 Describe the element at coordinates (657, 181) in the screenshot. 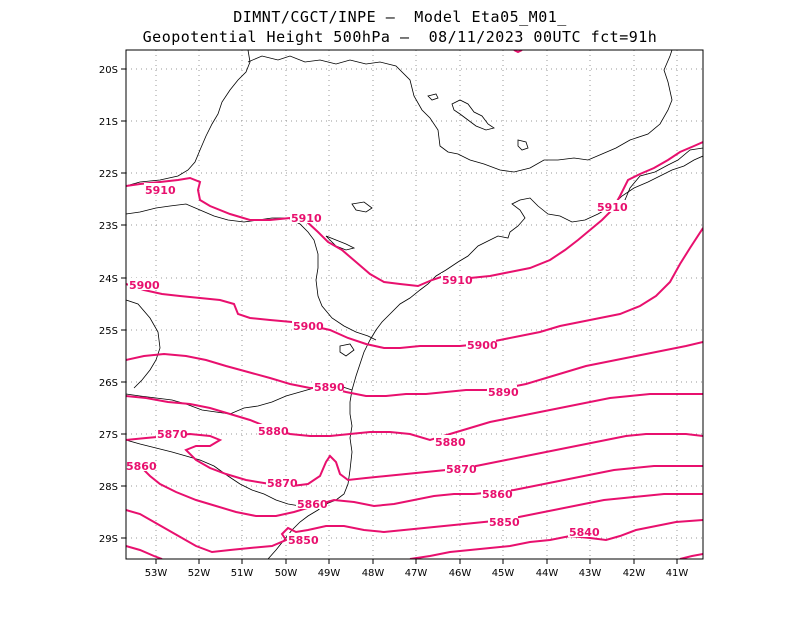

I see `rio-border` at that location.